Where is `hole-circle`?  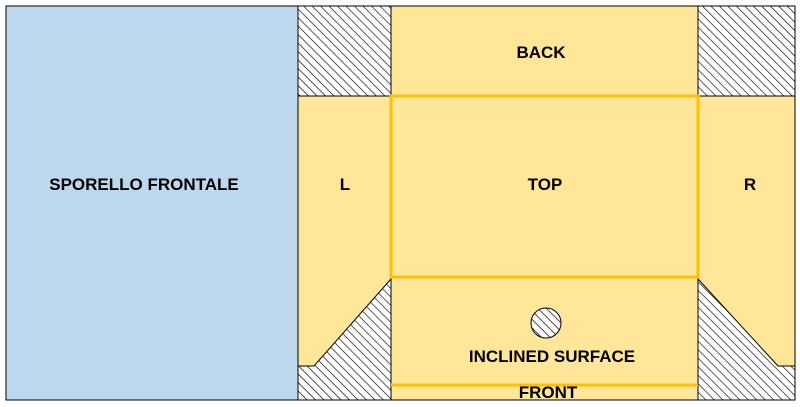 hole-circle is located at coordinates (546, 323).